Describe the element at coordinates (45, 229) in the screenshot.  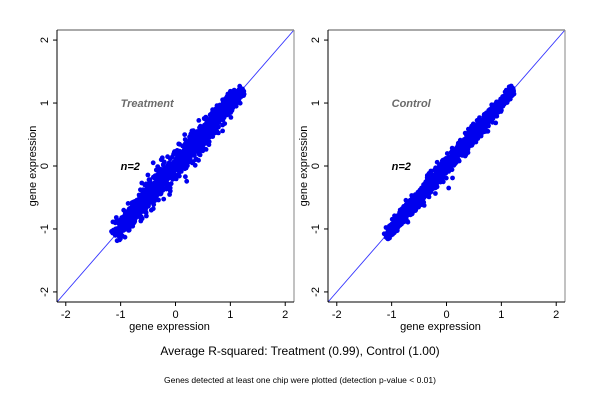
I see `y-tick-label: -1` at that location.